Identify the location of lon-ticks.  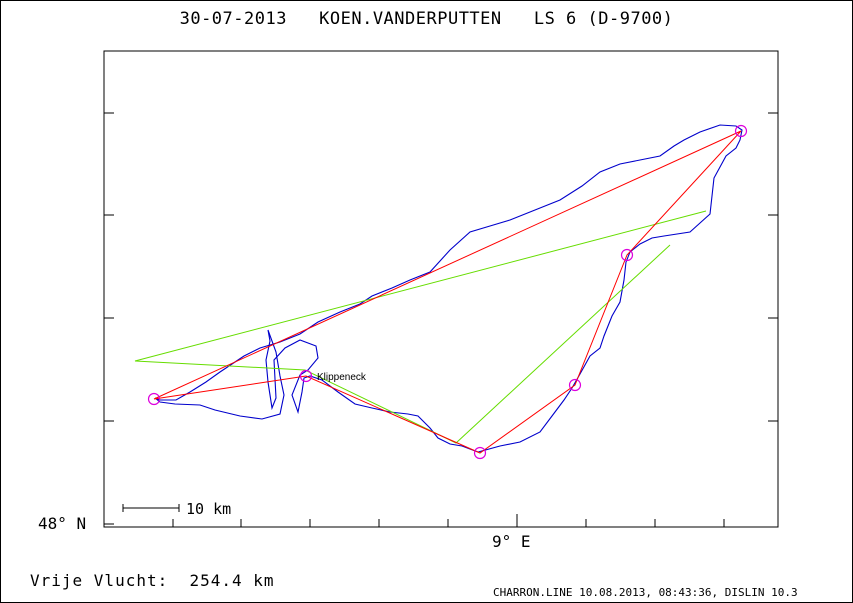
(448, 520).